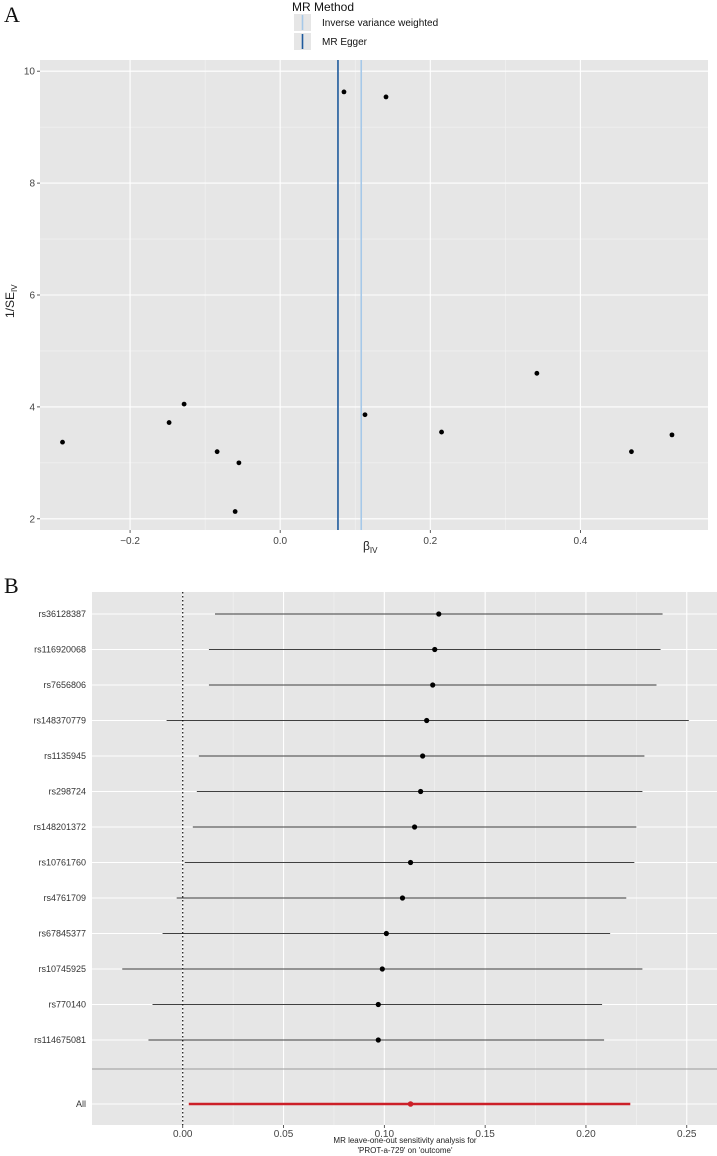 Image resolution: width=717 pixels, height=1156 pixels. I want to click on snp-label: rs770140, so click(67, 1005).